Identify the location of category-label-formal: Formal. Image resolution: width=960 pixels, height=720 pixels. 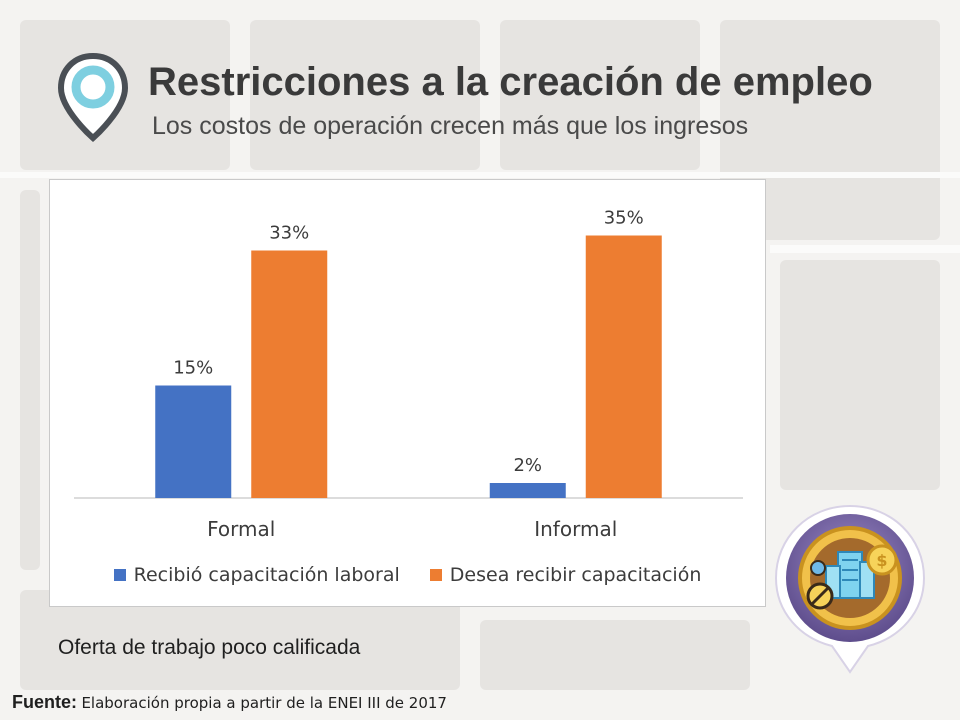
(241, 529).